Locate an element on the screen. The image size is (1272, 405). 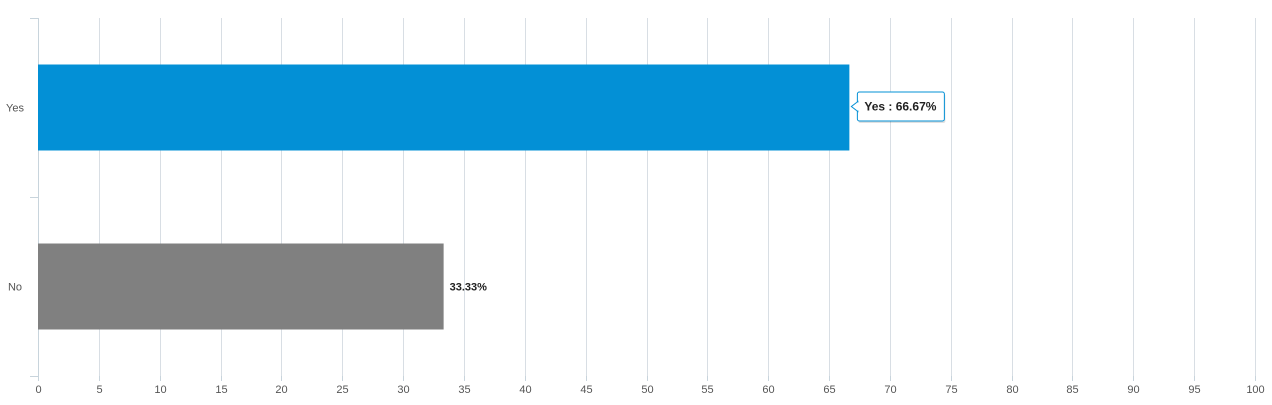
bar-yes is located at coordinates (444, 107).